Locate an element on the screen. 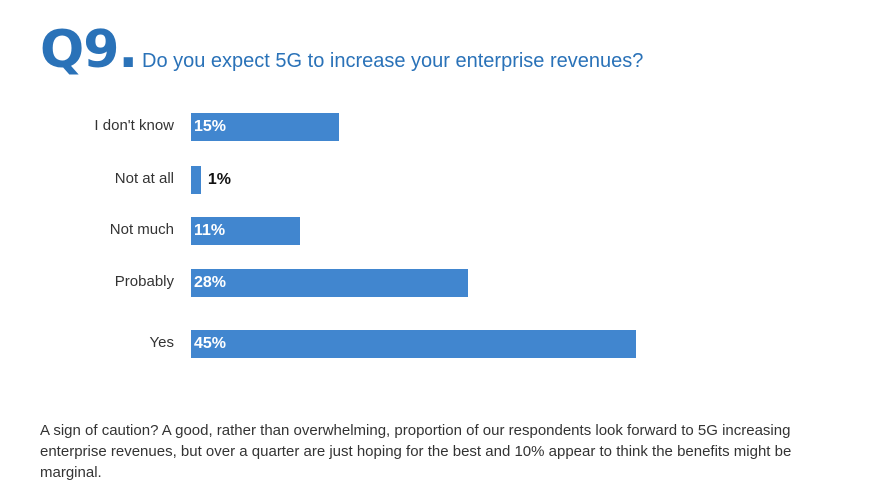 Image resolution: width=896 pixels, height=504 pixels. bar-value-label: 45% is located at coordinates (210, 343).